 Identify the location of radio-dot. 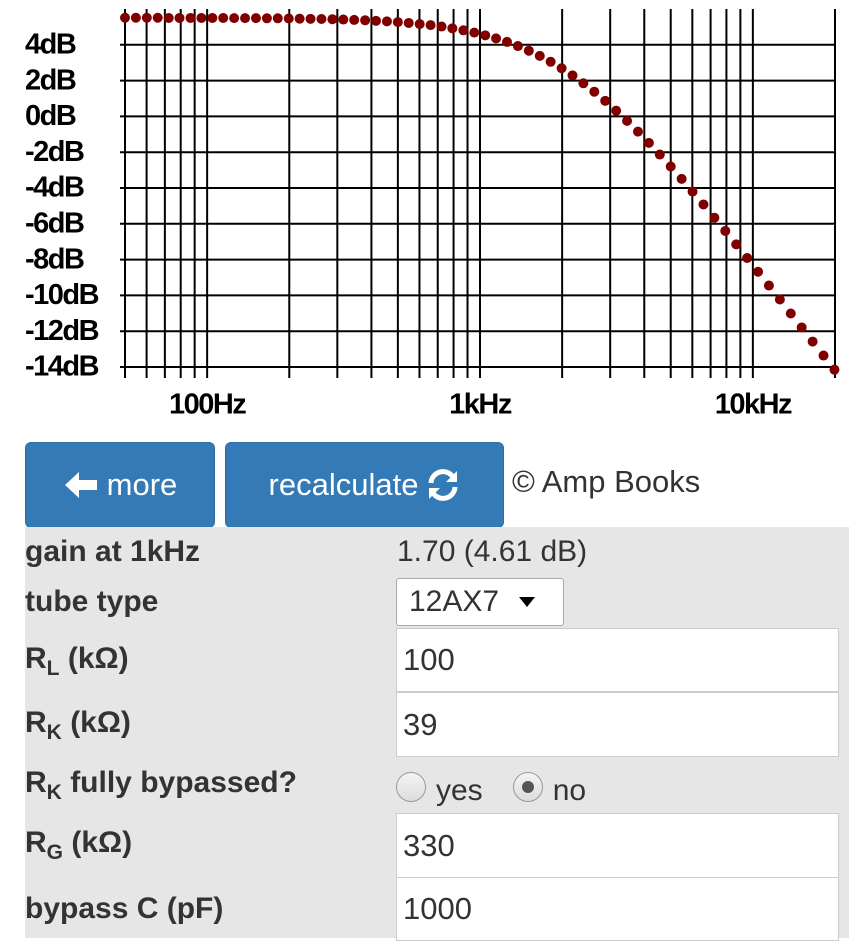
(527, 787).